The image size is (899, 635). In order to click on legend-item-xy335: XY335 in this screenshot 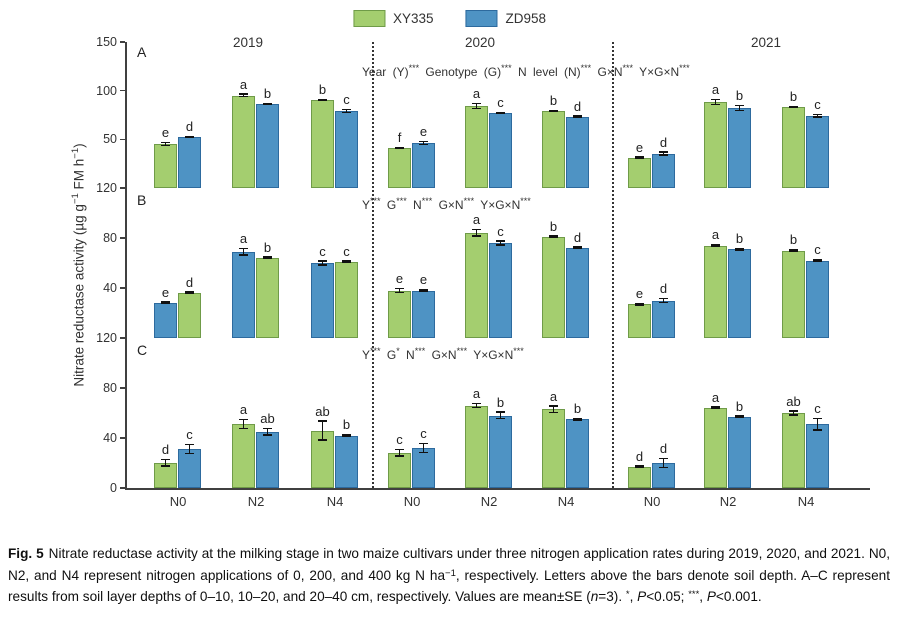, I will do `click(393, 18)`.